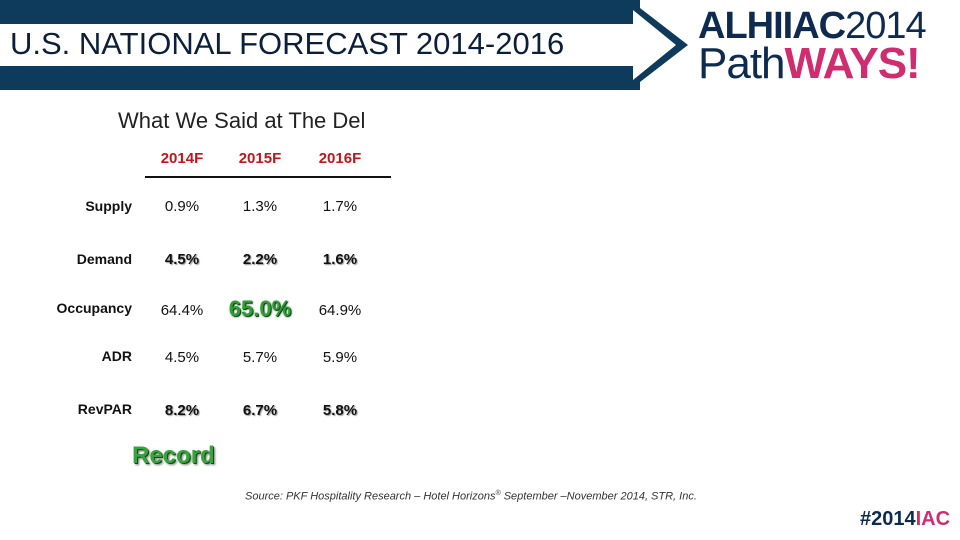 The height and width of the screenshot is (540, 960). Describe the element at coordinates (905, 519) in the screenshot. I see `event-hashtag: #2014IAC` at that location.